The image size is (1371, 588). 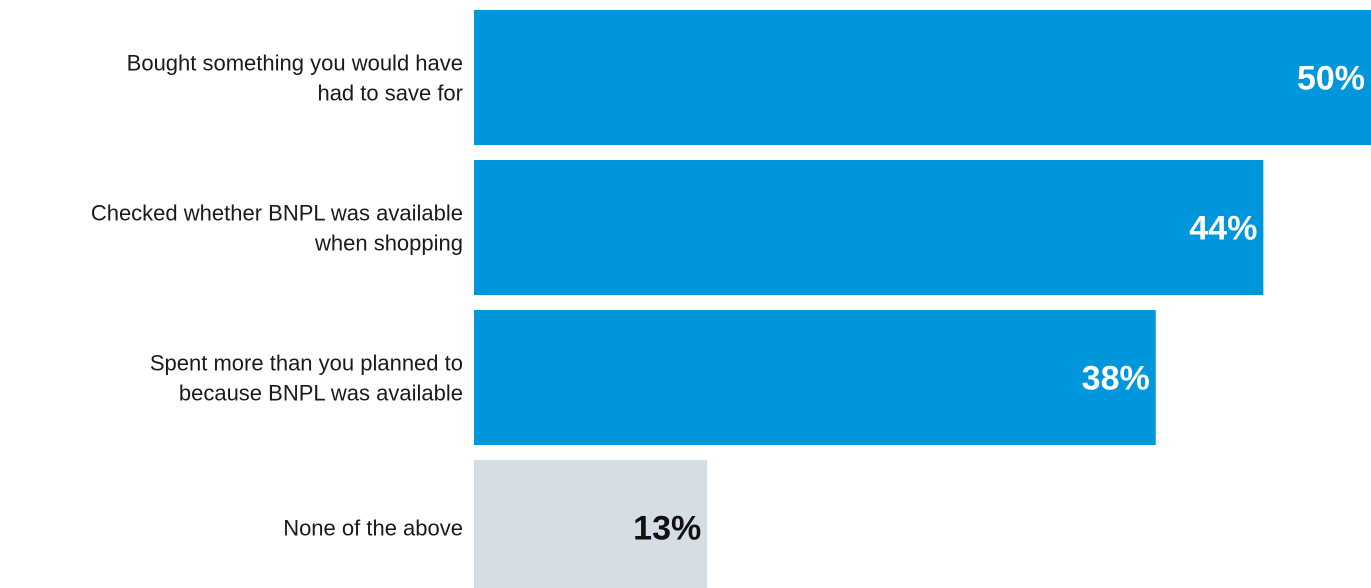 I want to click on bar-value-label-3: 38%, so click(x=1116, y=379).